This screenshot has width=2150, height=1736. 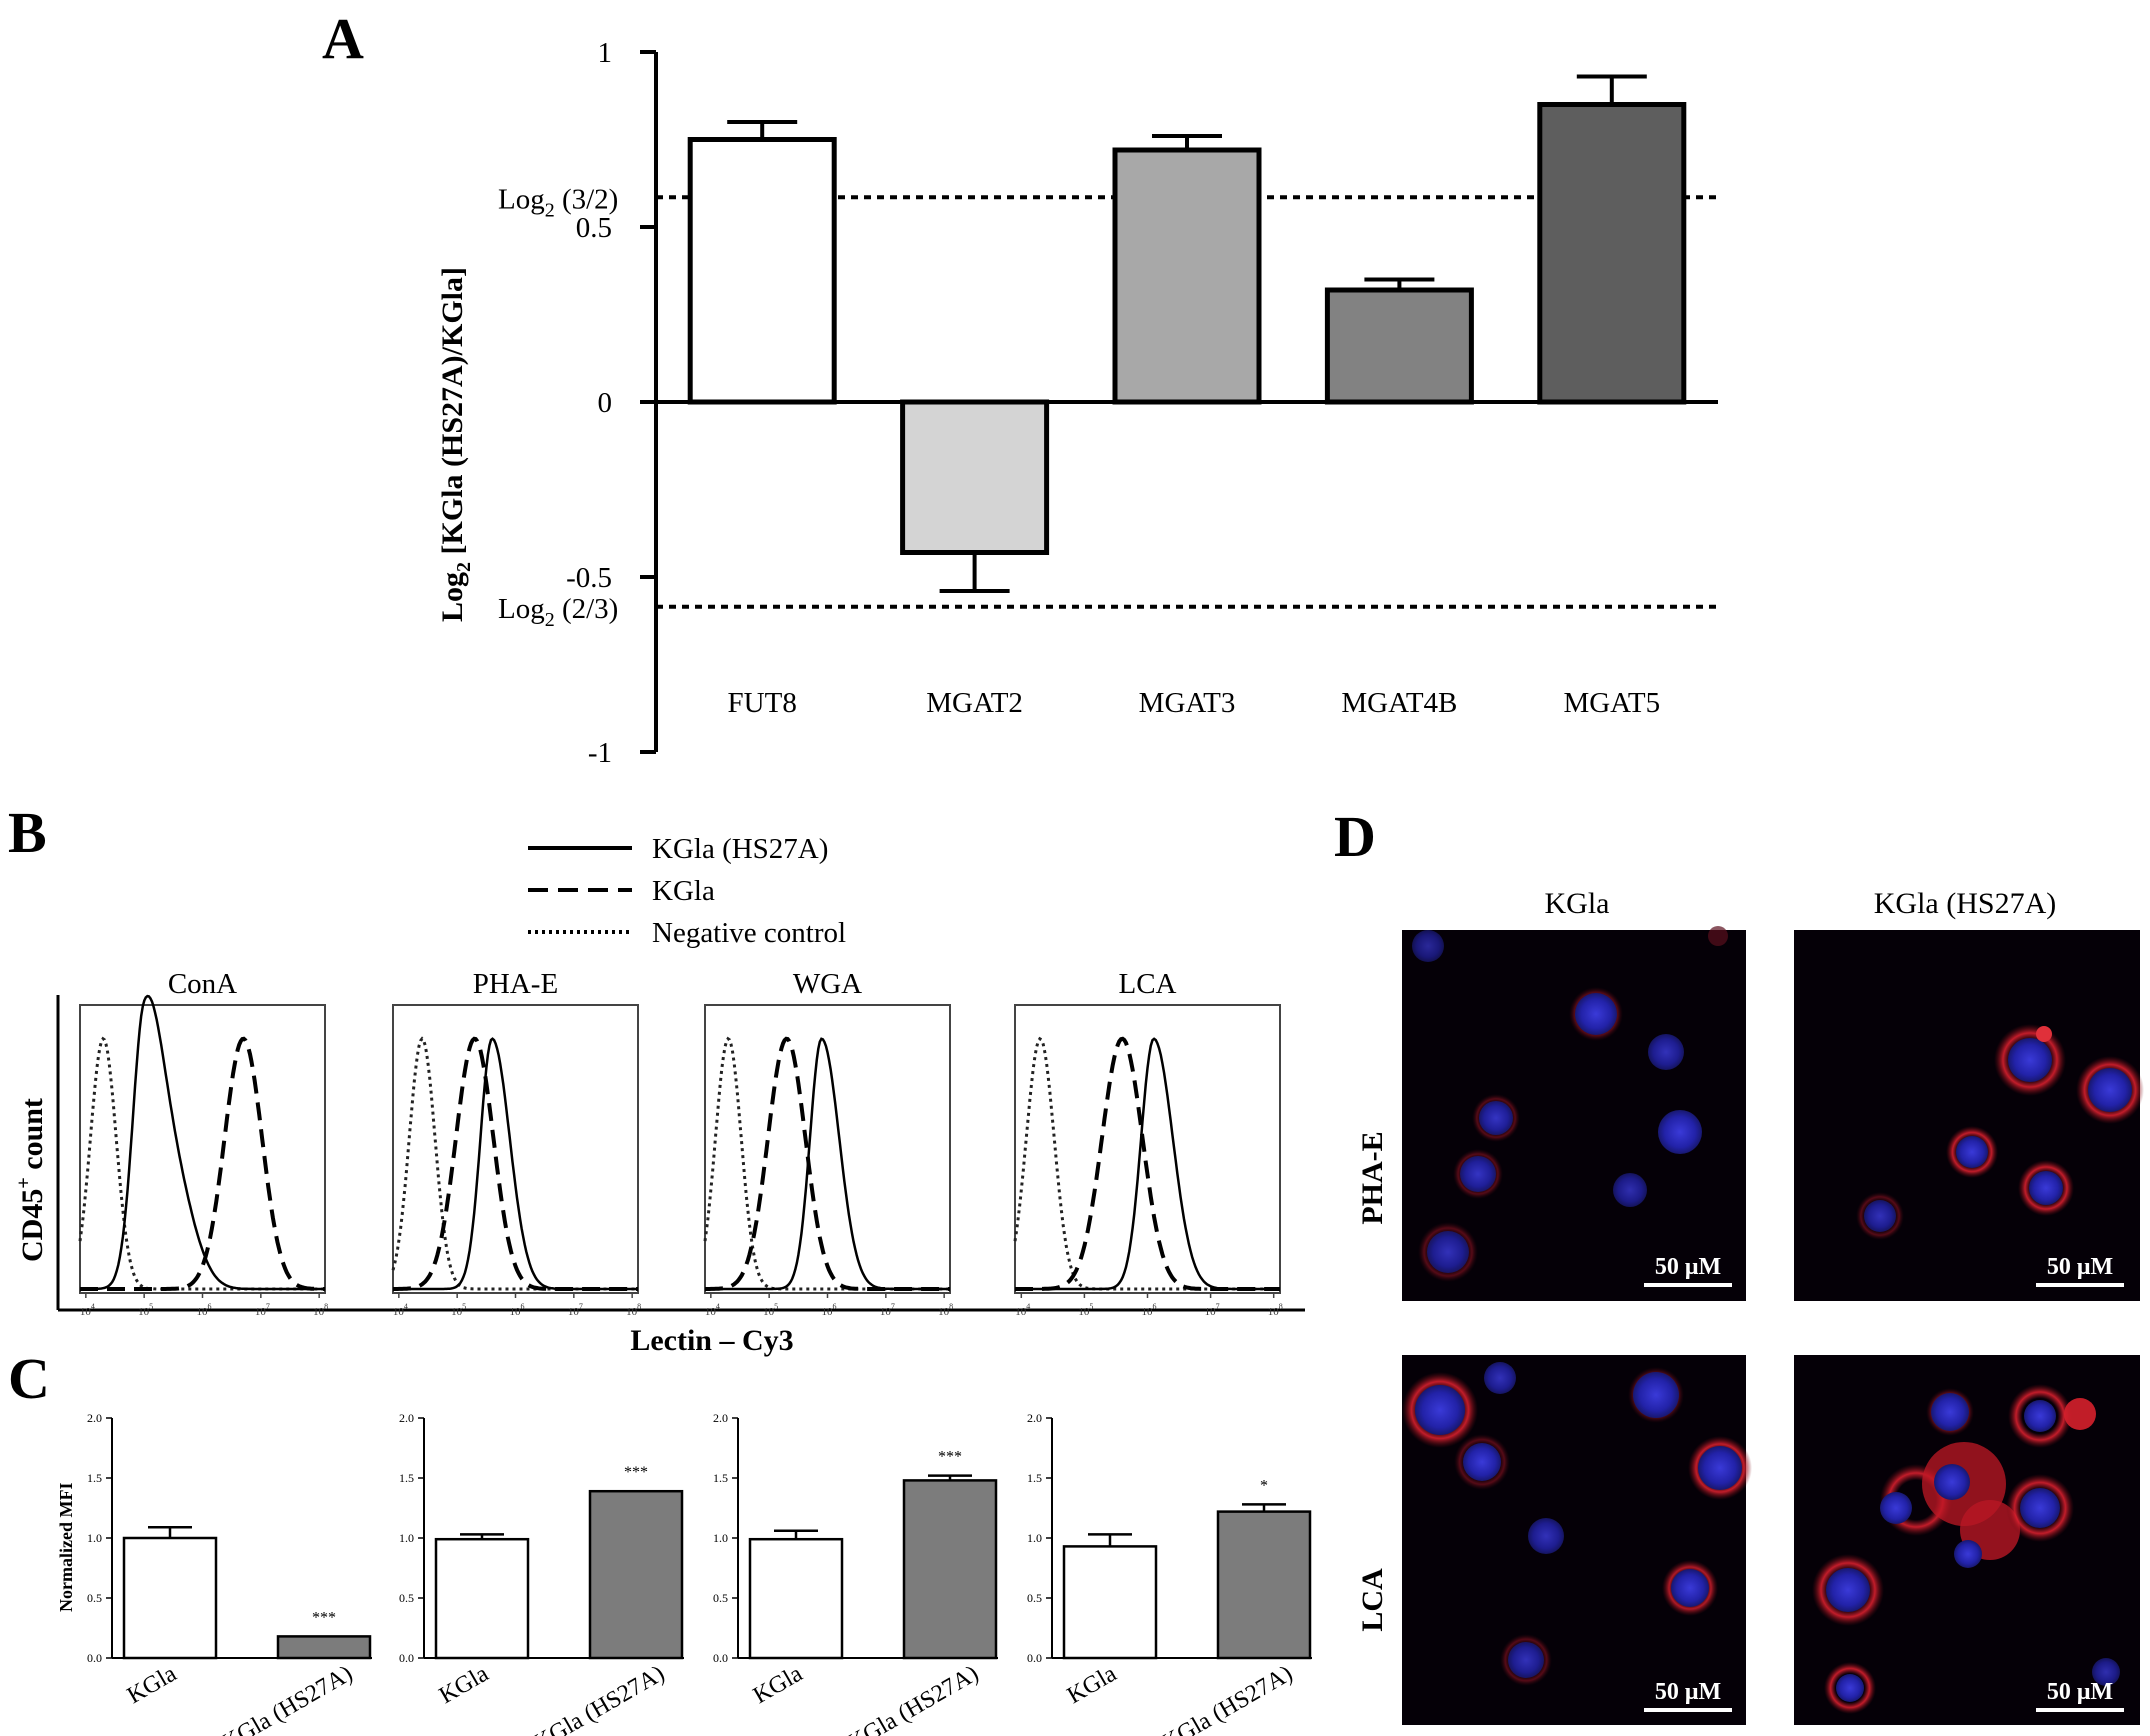 I want to click on histogram-title: WGA, so click(x=827, y=984).